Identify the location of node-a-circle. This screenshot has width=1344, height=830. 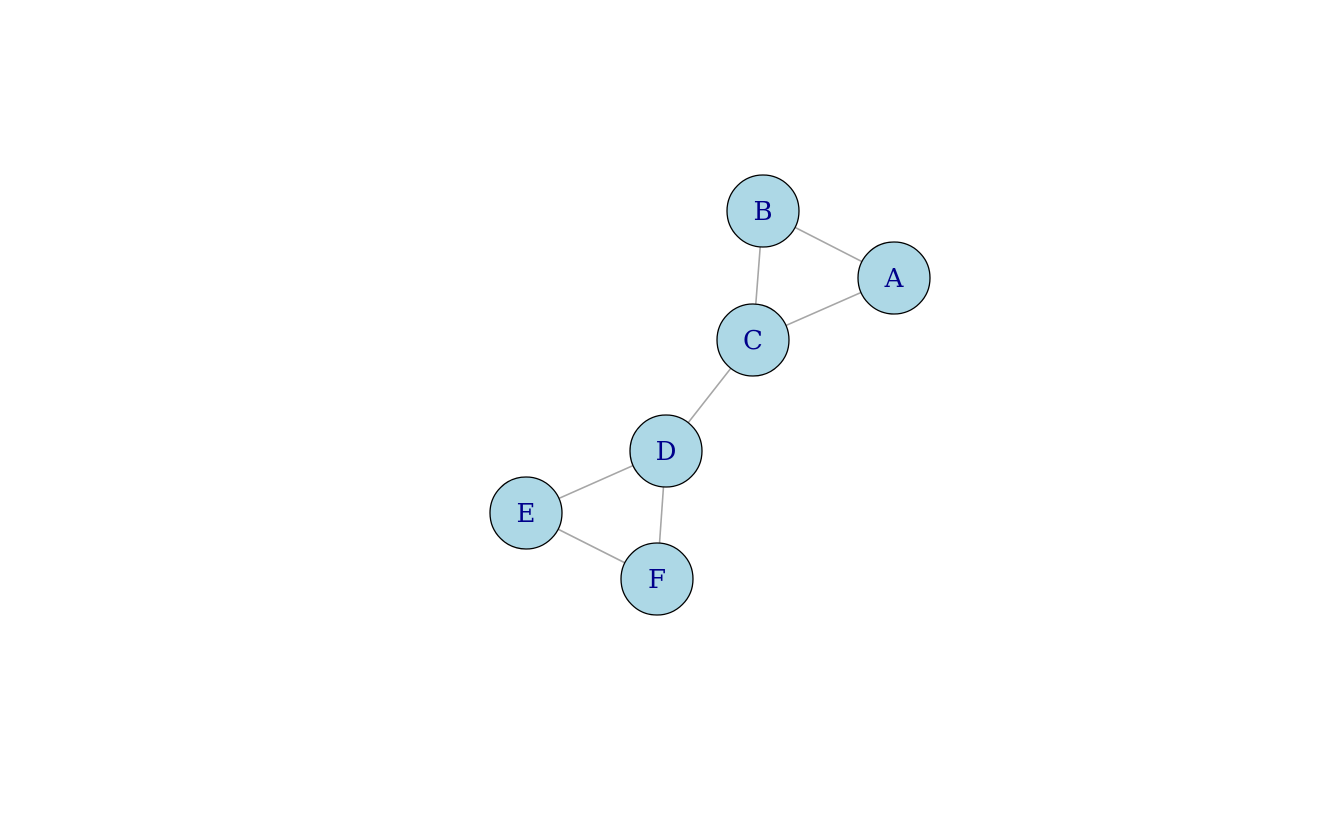
(894, 278).